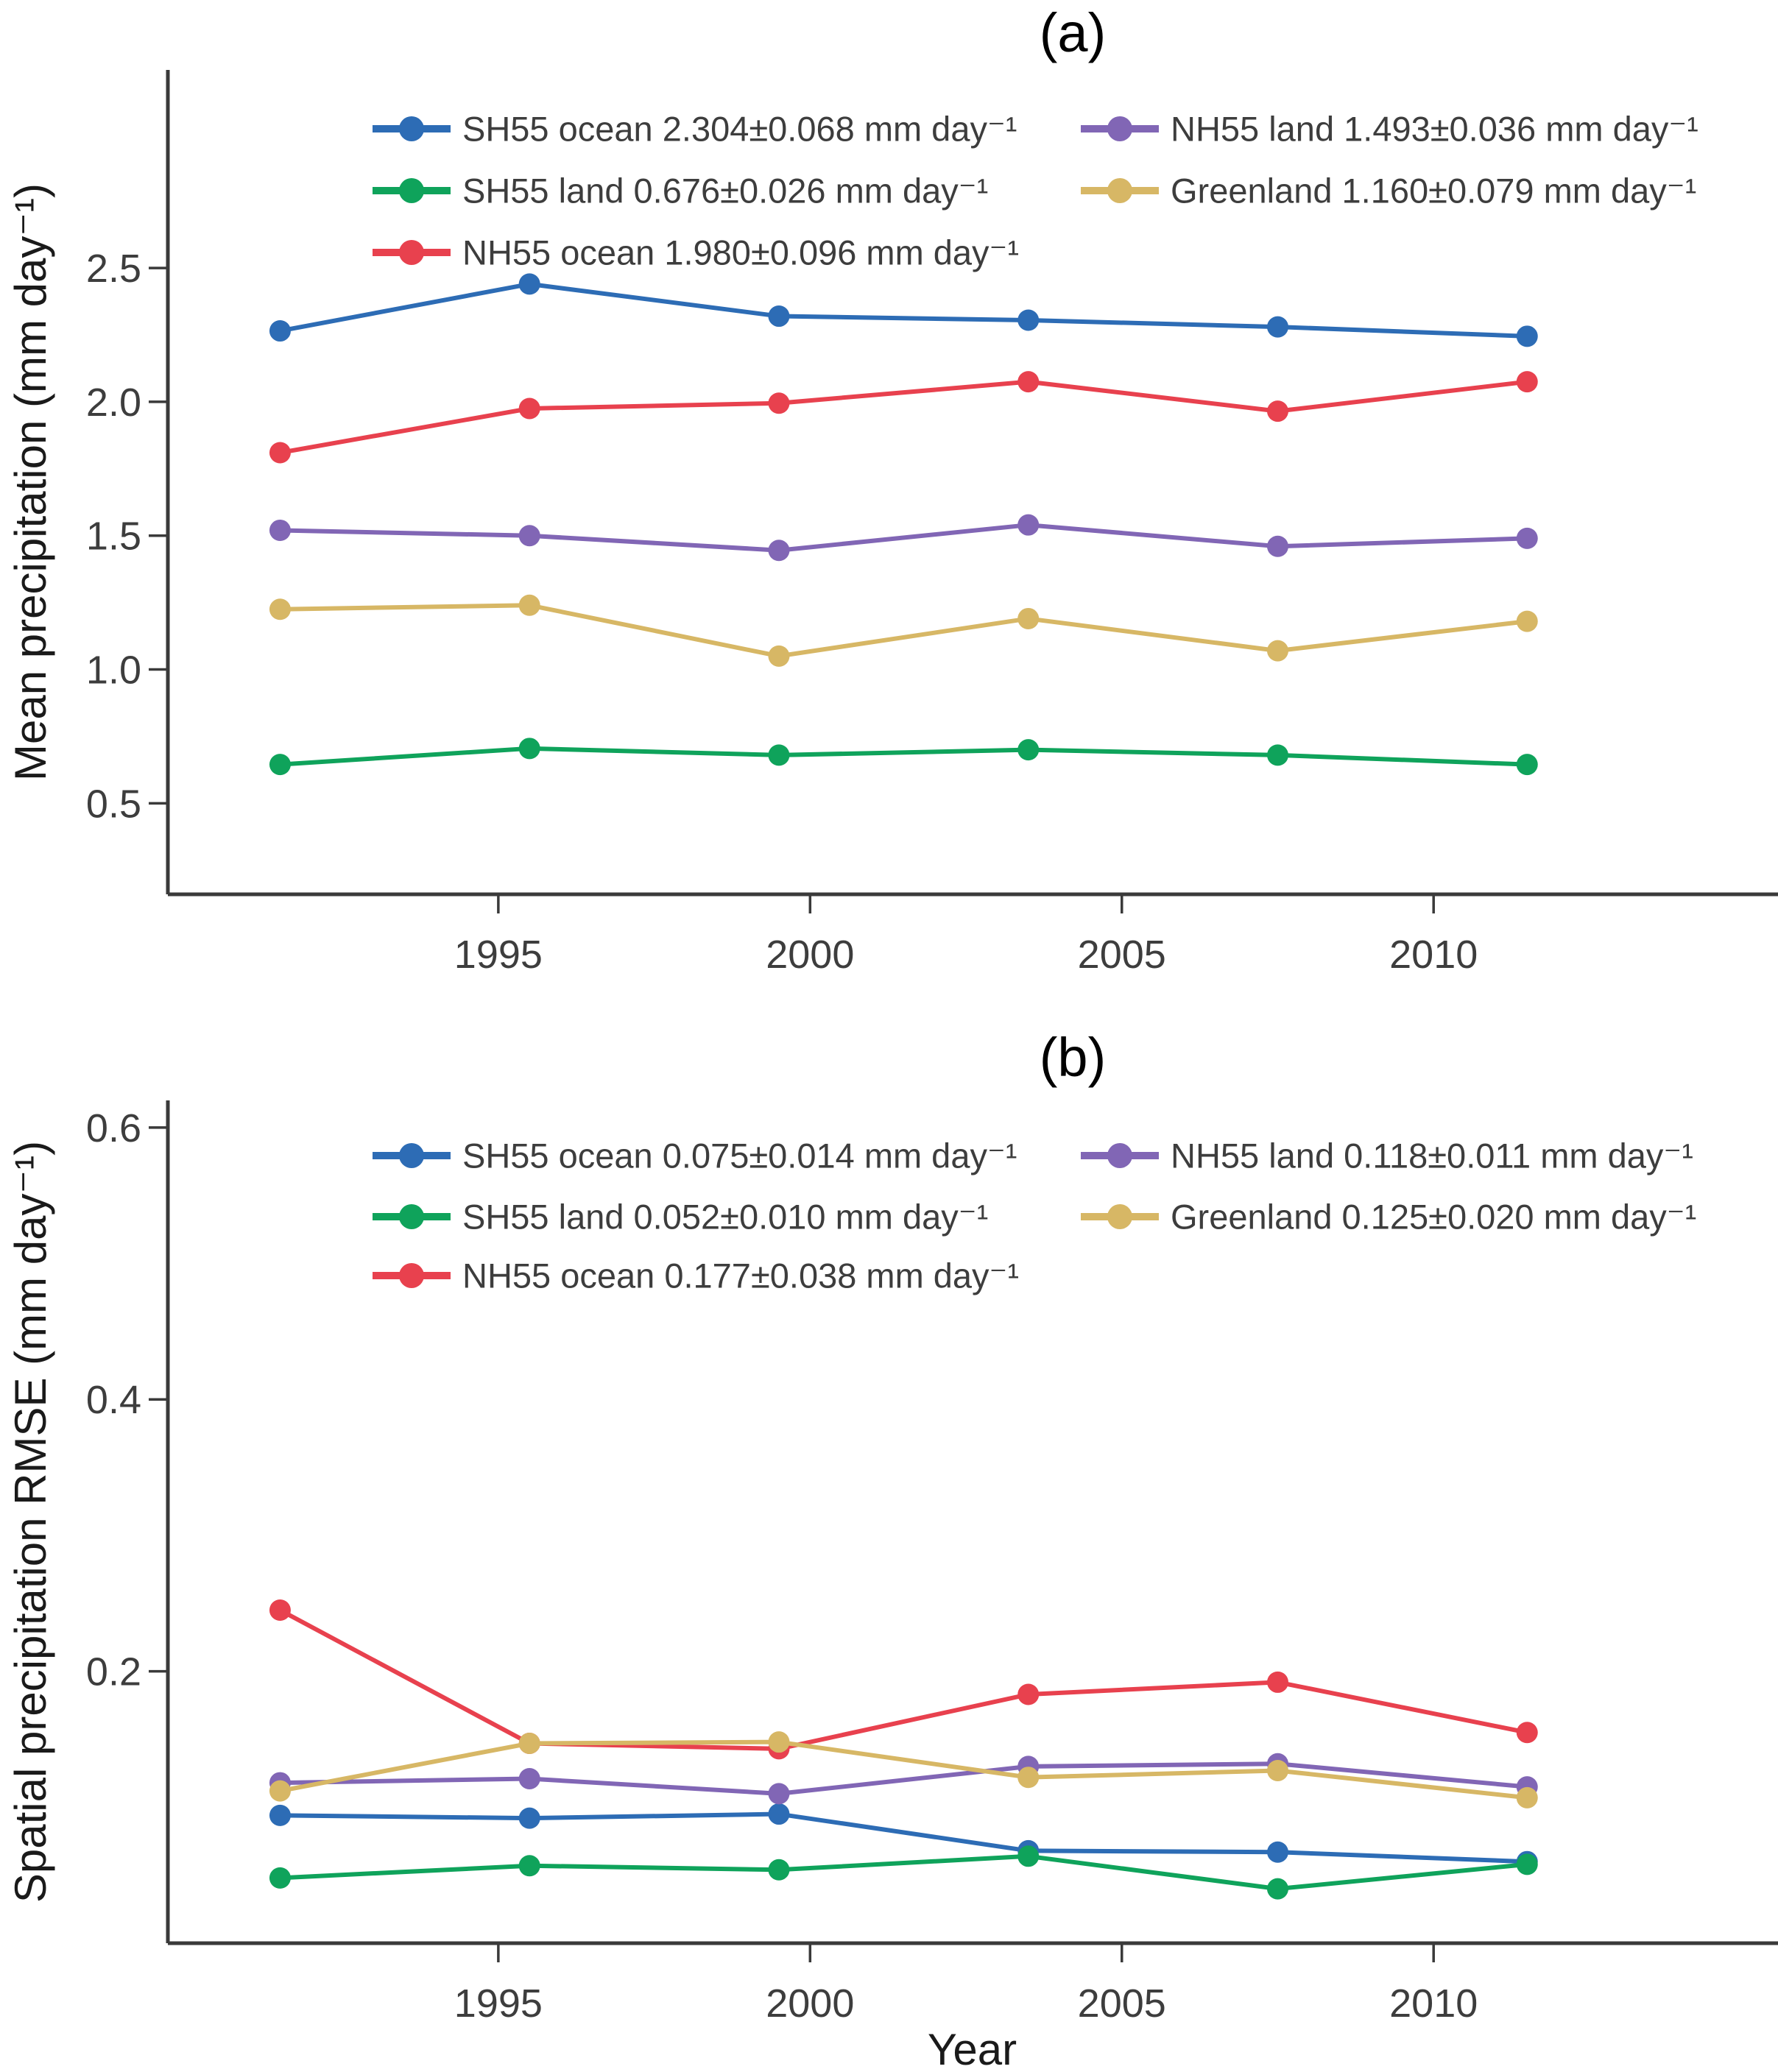 Image resolution: width=1778 pixels, height=2072 pixels. What do you see at coordinates (1388, 190) in the screenshot?
I see `legend-item-greenland: Greenland 1.160±0.079 mm day⁻¹` at bounding box center [1388, 190].